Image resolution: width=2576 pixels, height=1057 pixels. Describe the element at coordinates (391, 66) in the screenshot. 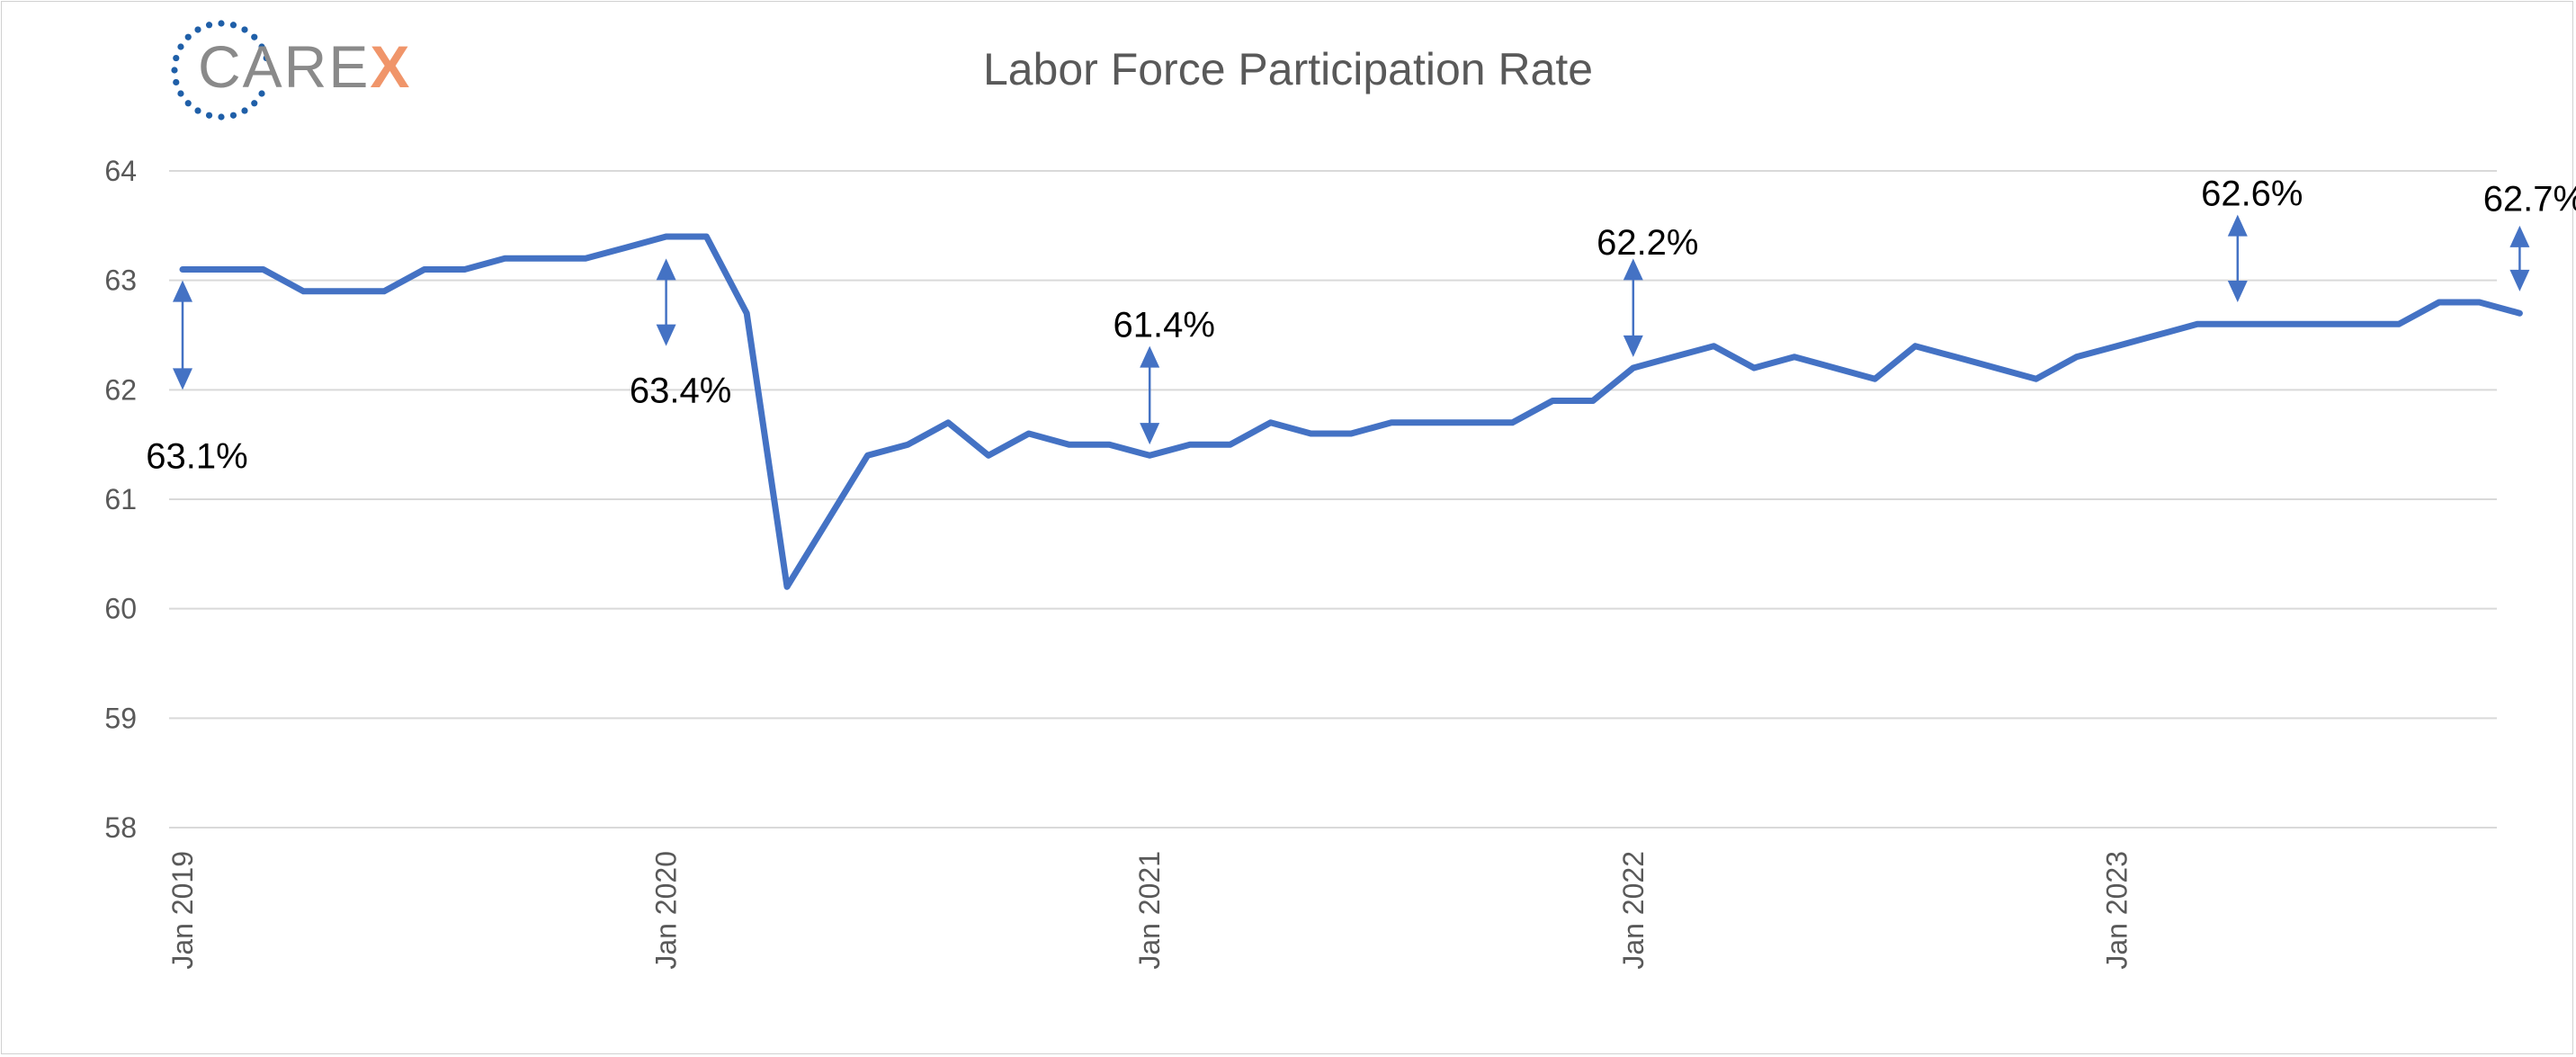

I see `logo-text-accent: X` at that location.